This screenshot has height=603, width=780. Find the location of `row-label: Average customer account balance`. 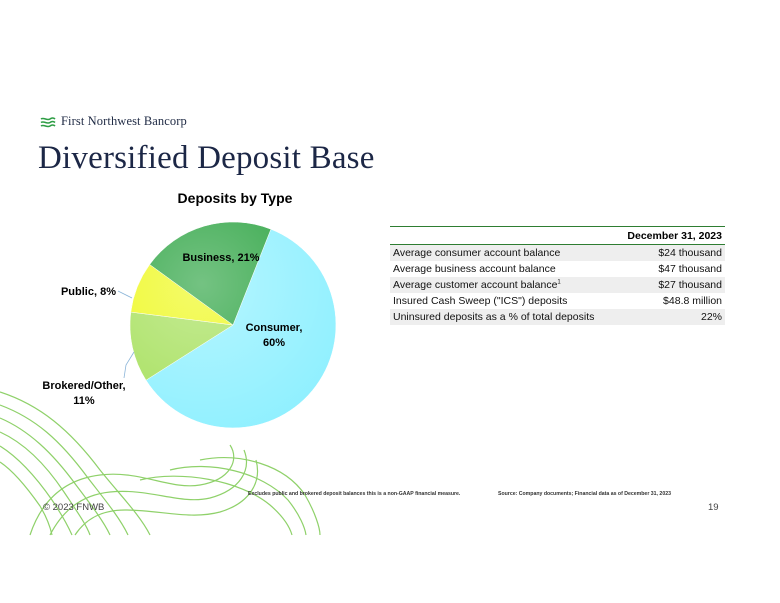

row-label: Average customer account balance is located at coordinates (475, 285).